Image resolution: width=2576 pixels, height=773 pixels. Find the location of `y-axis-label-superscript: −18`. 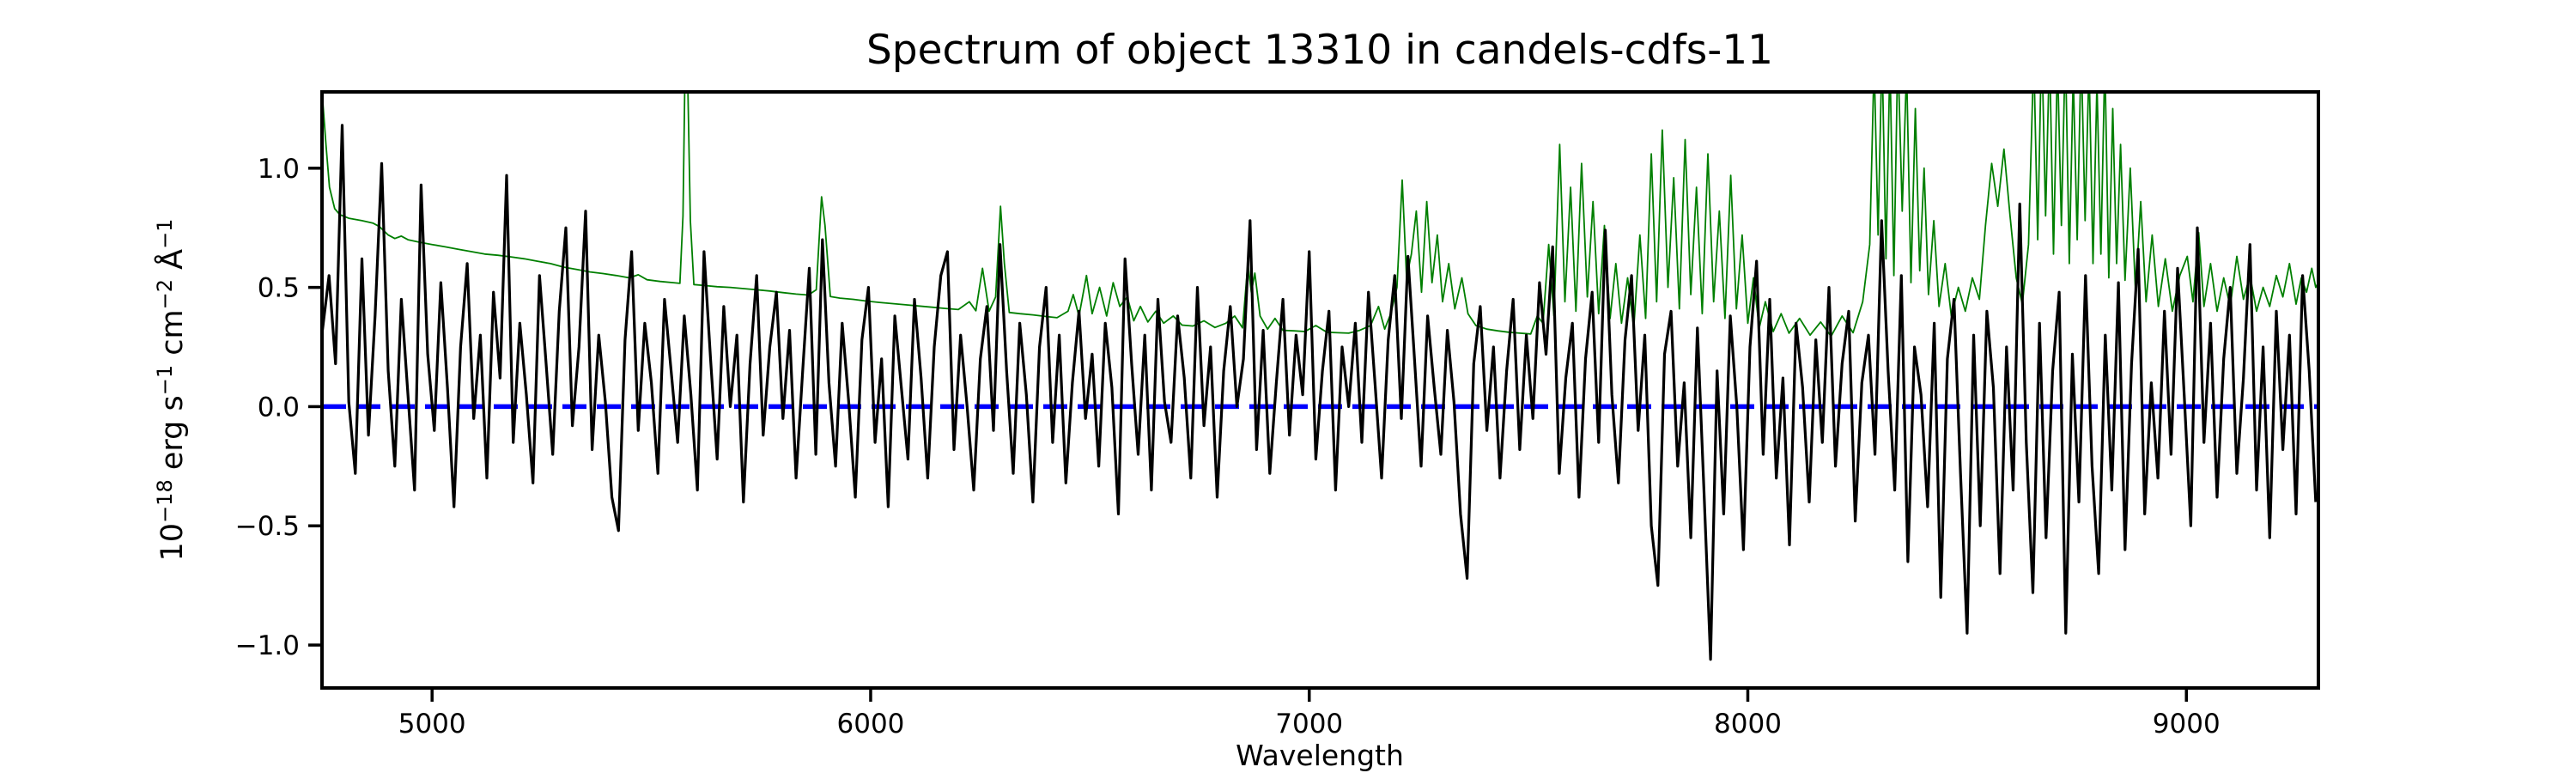

y-axis-label-superscript: −18 is located at coordinates (165, 501).